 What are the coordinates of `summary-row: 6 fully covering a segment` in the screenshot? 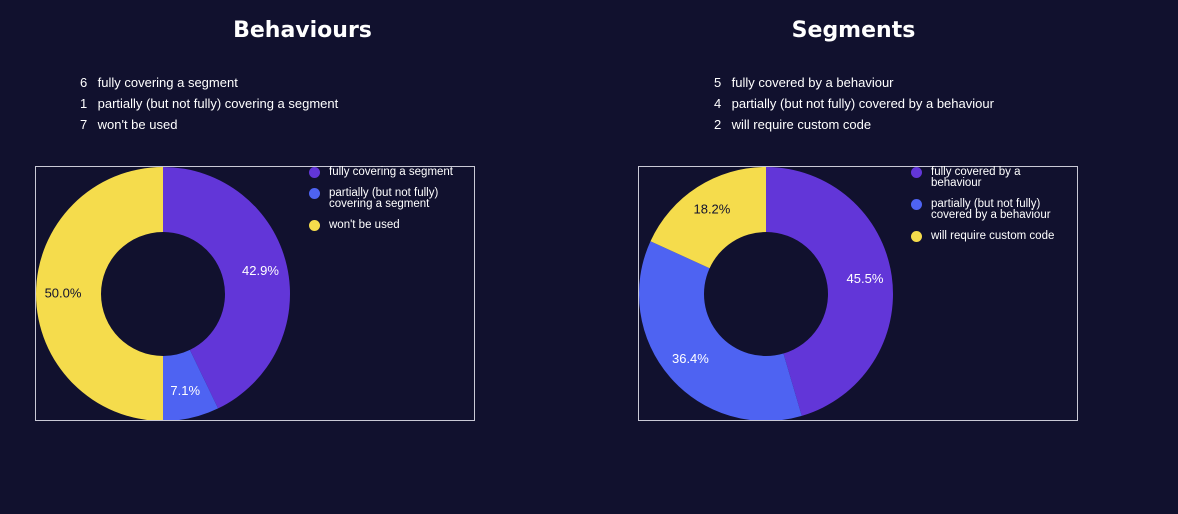 It's located at (209, 82).